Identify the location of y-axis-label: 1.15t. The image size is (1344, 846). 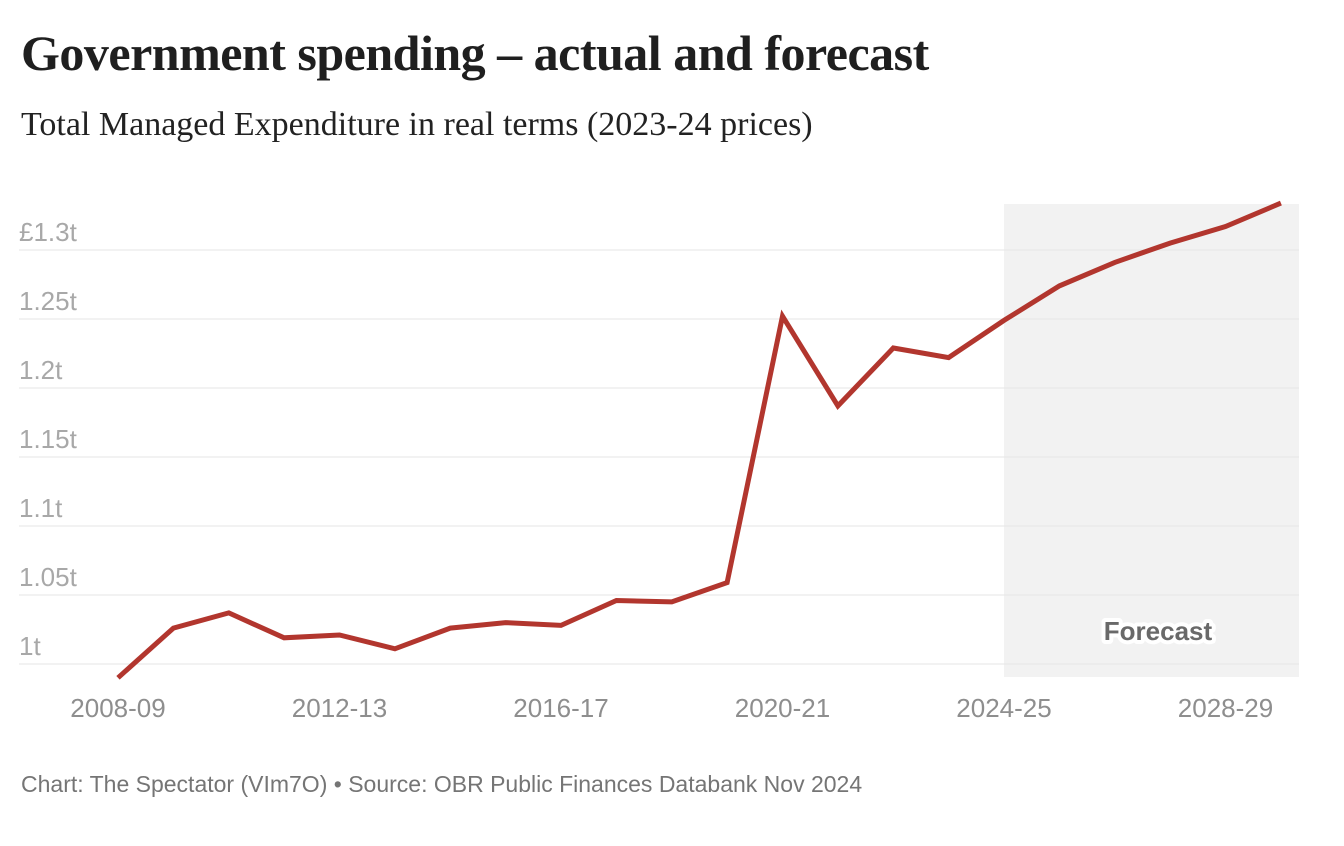
(48, 439).